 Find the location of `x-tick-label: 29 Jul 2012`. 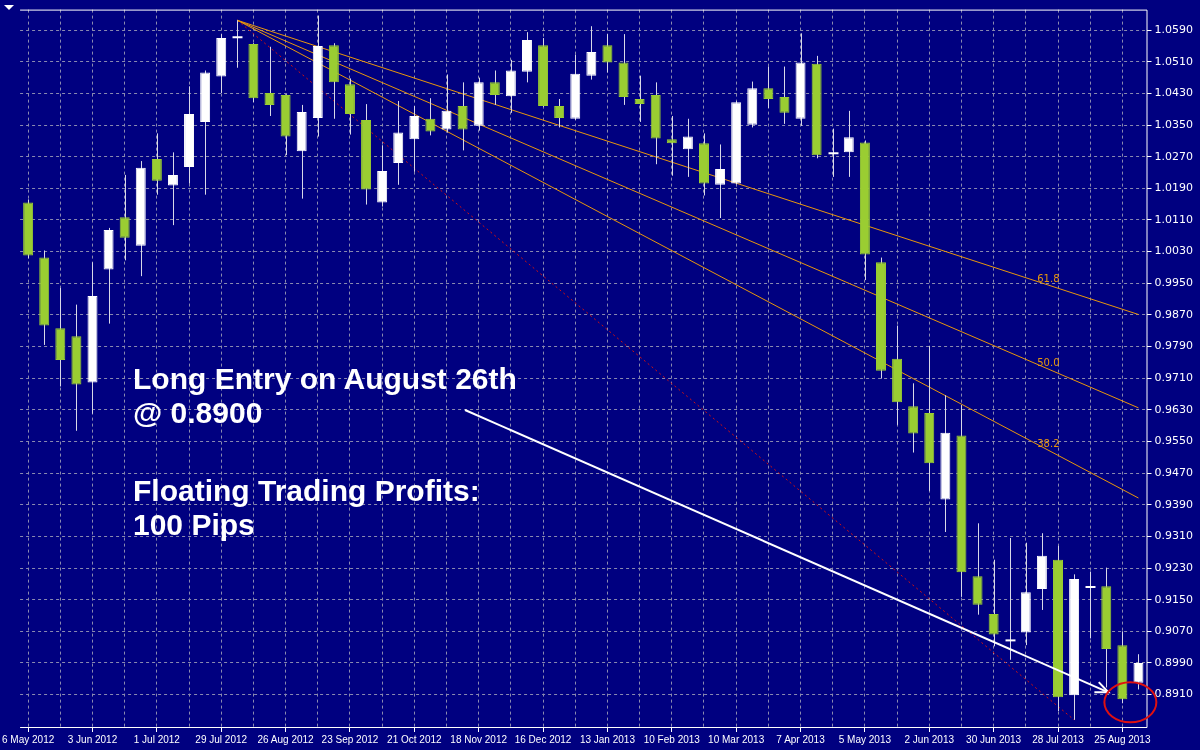

x-tick-label: 29 Jul 2012 is located at coordinates (221, 739).